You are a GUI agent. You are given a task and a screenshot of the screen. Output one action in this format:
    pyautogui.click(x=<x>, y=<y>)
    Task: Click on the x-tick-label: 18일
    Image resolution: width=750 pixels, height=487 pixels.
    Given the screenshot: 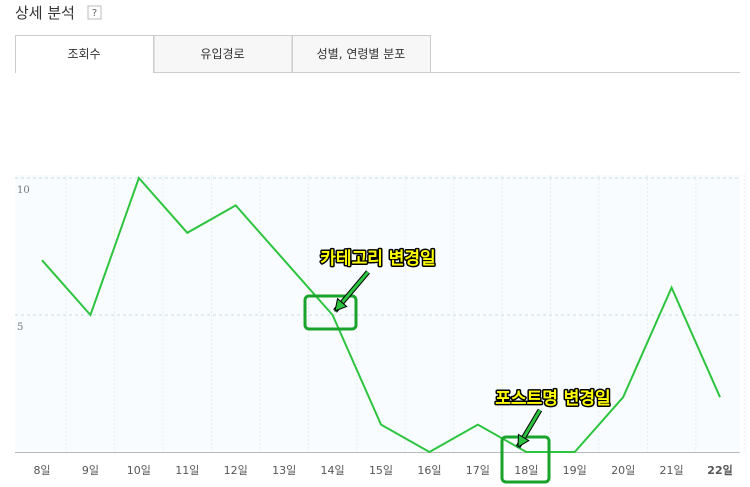 What is the action you would take?
    pyautogui.click(x=526, y=470)
    